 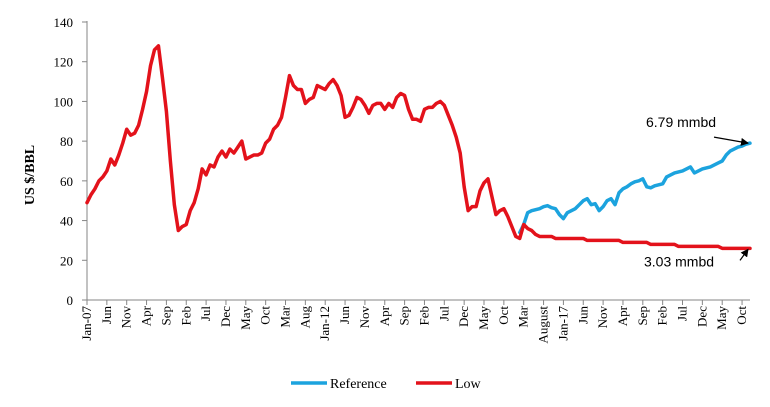 I want to click on legend-item: Reference, so click(x=339, y=384).